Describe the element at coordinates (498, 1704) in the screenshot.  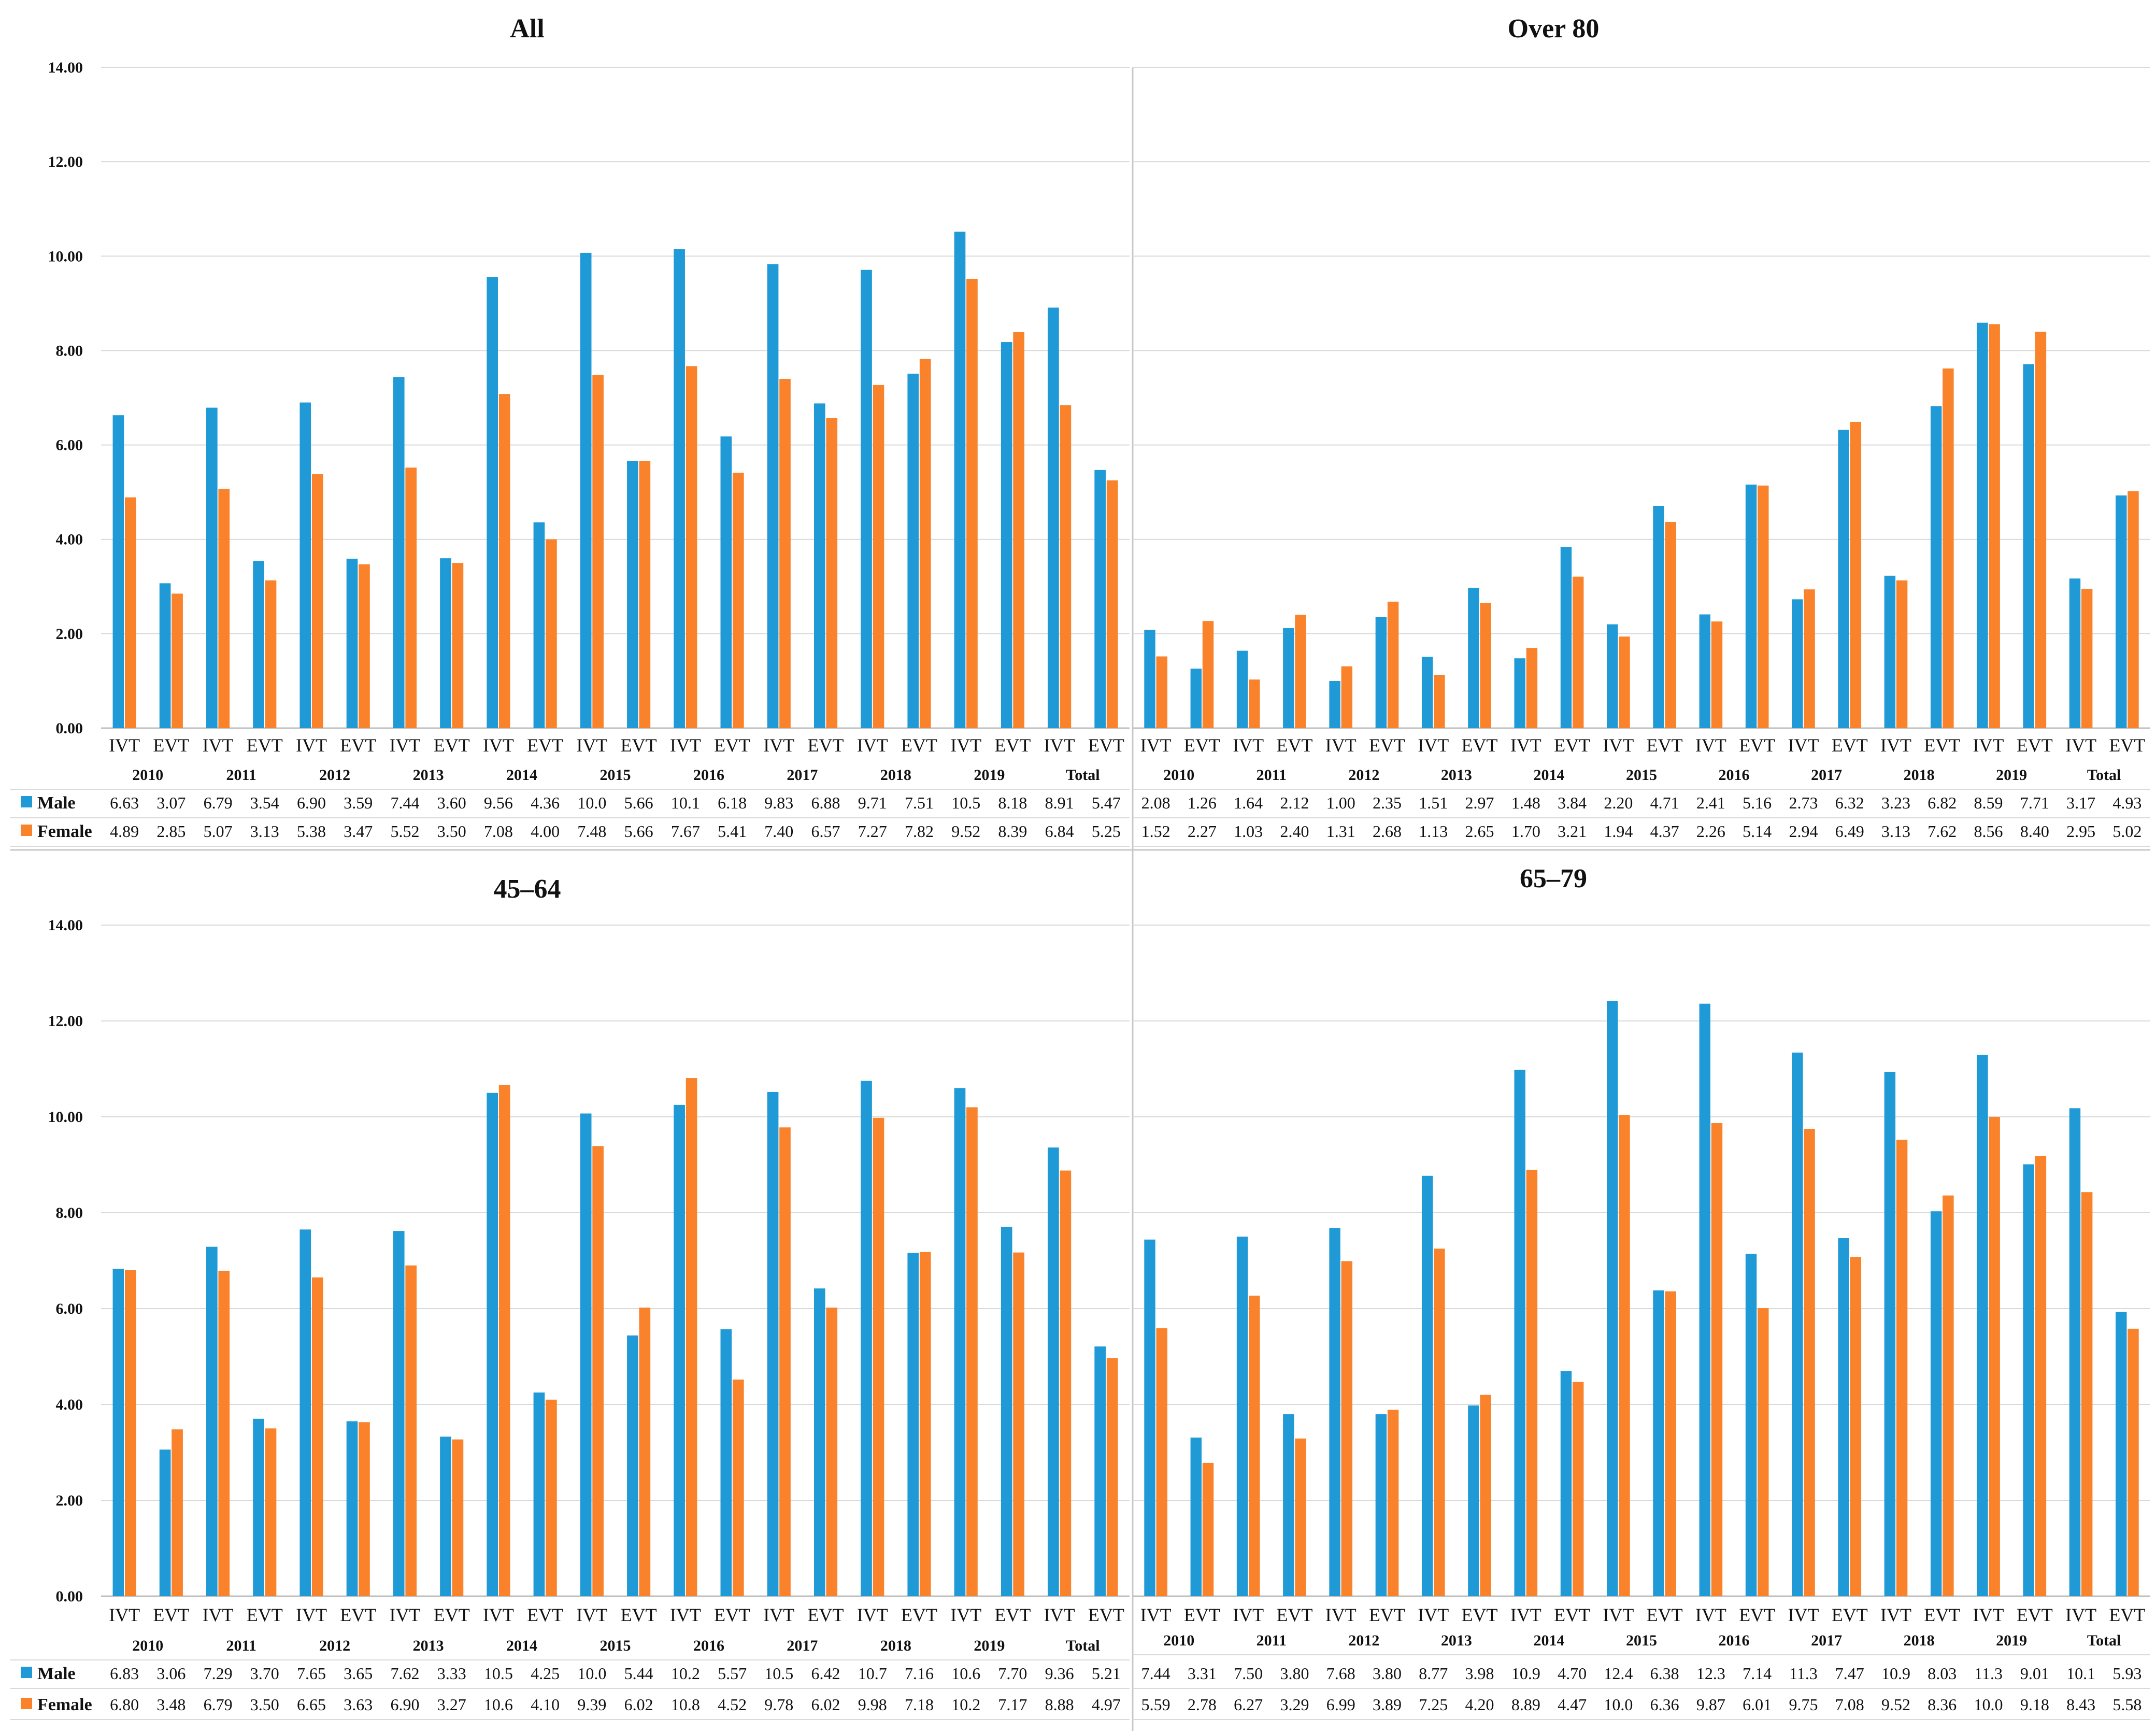
I see `data-table-value: 10.6` at that location.